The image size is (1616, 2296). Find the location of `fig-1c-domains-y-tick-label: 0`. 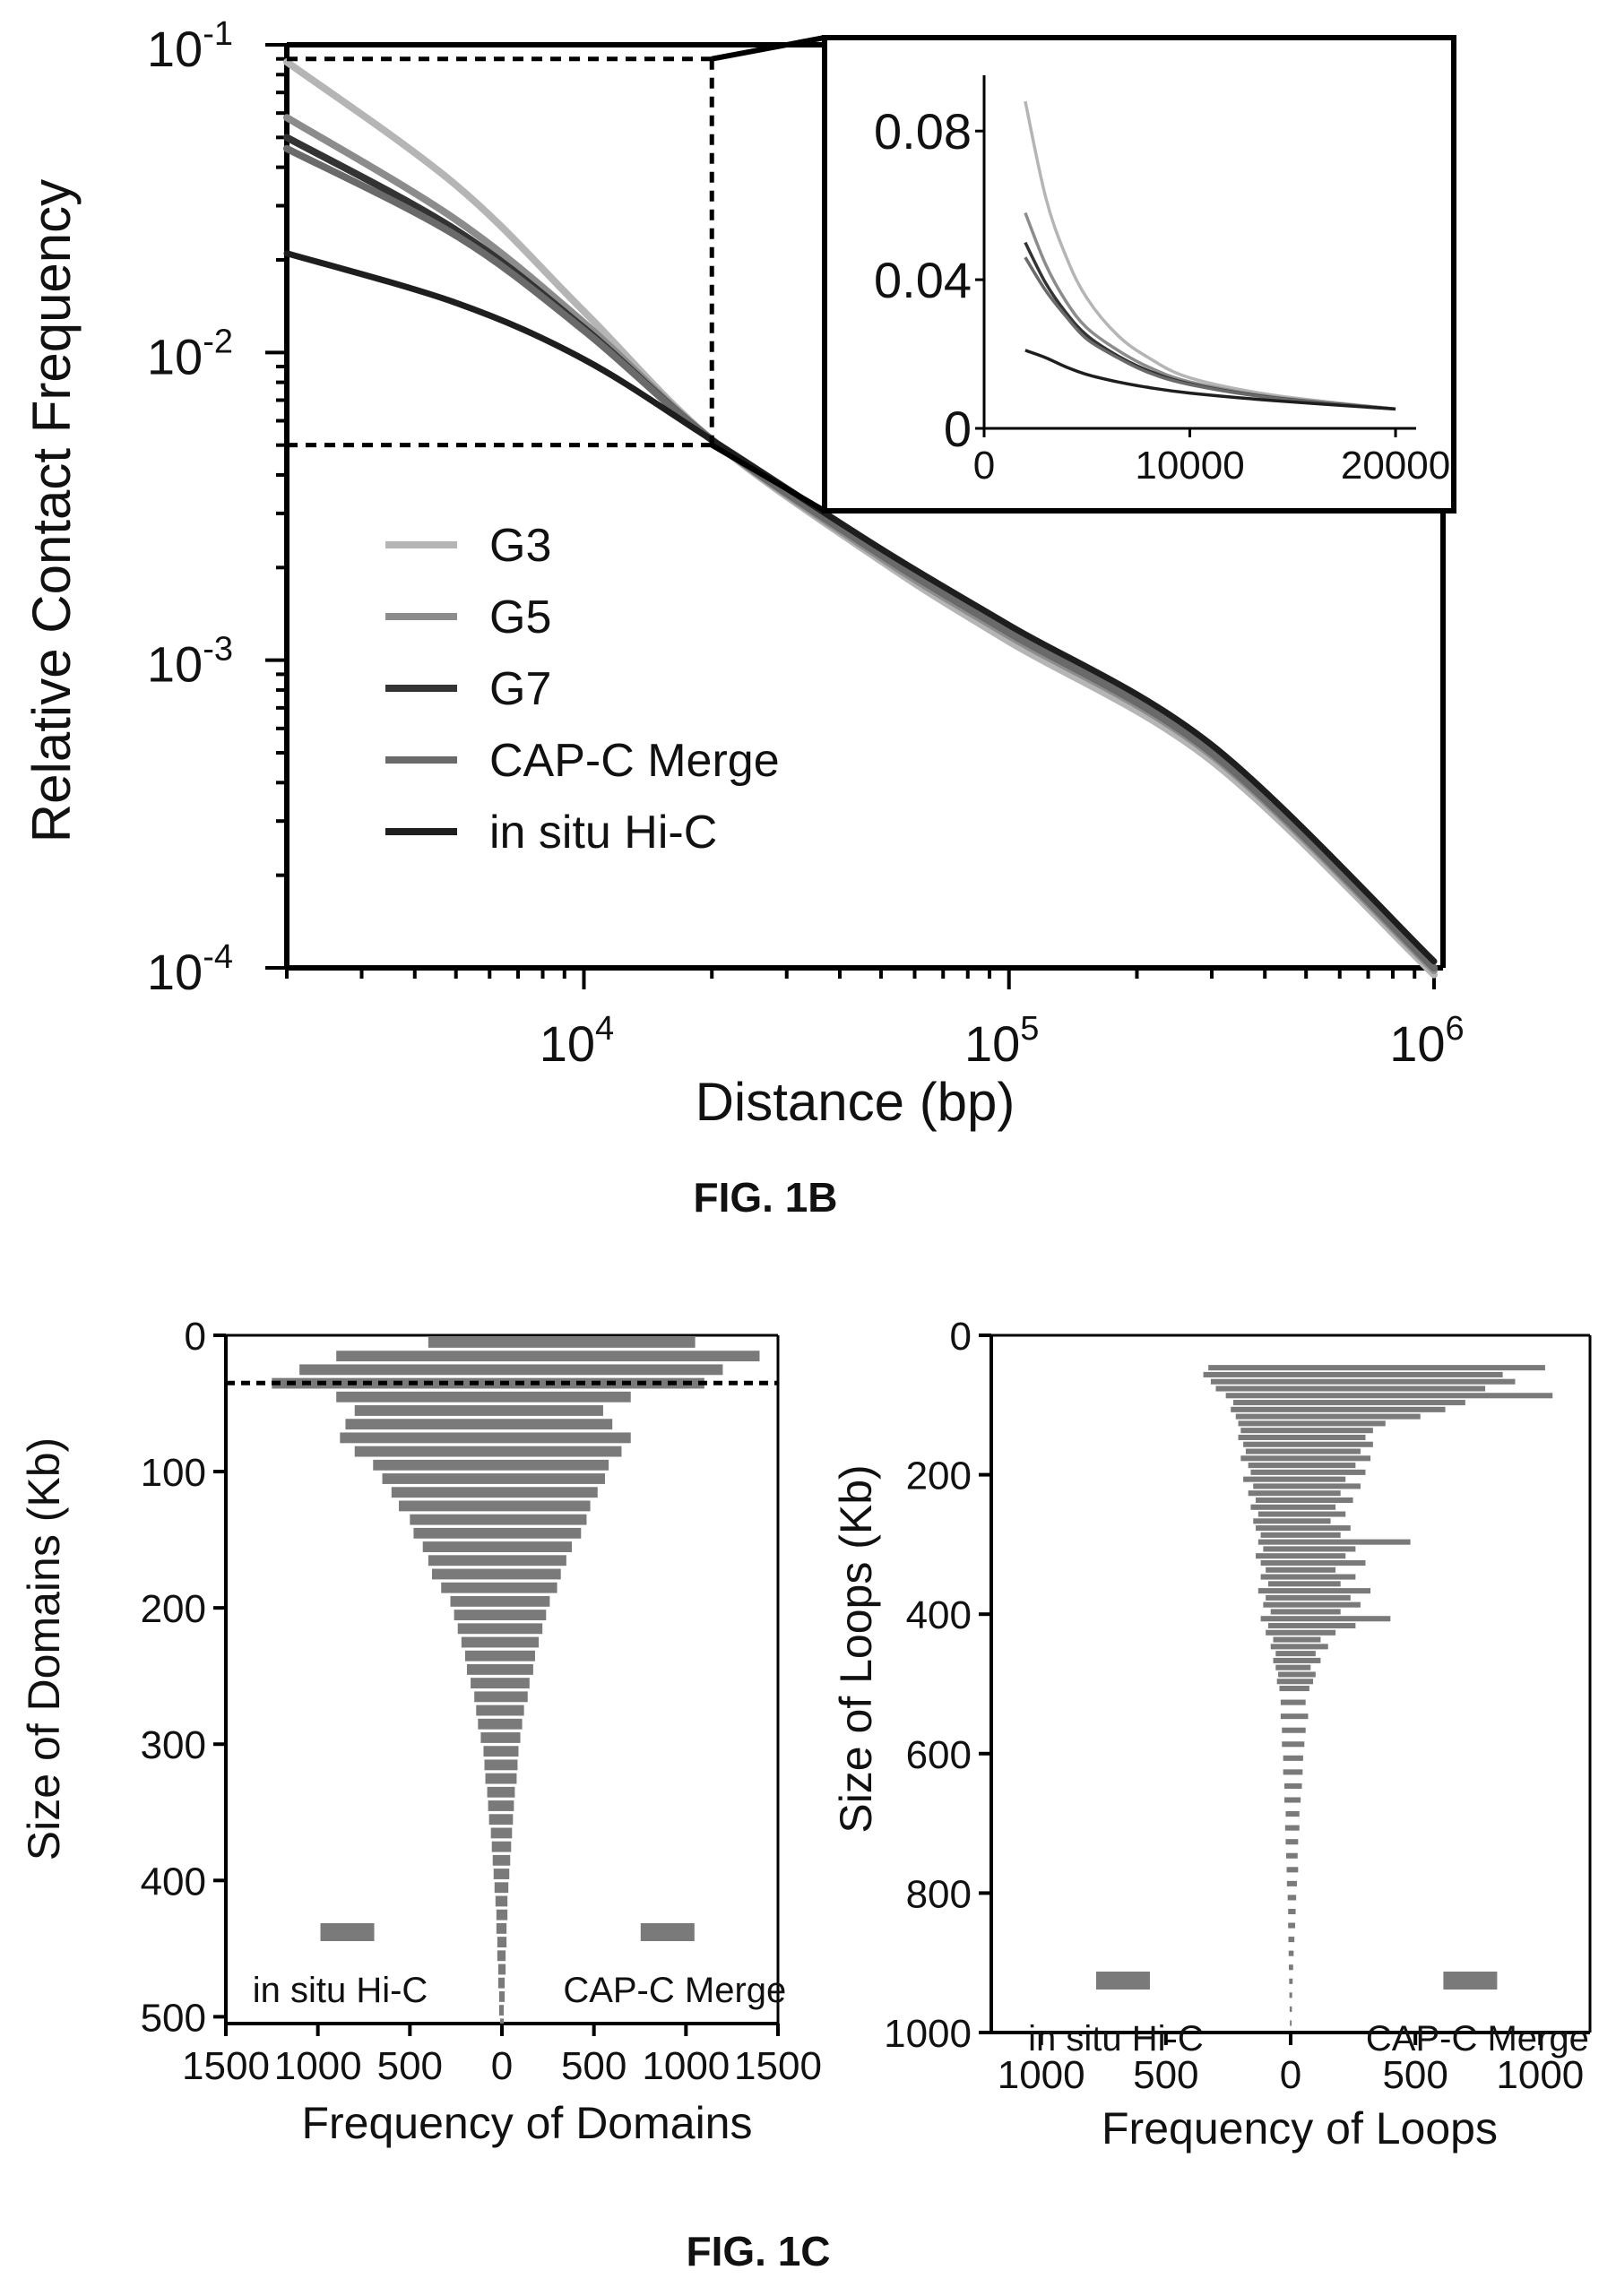

fig-1c-domains-y-tick-label: 0 is located at coordinates (195, 1337).